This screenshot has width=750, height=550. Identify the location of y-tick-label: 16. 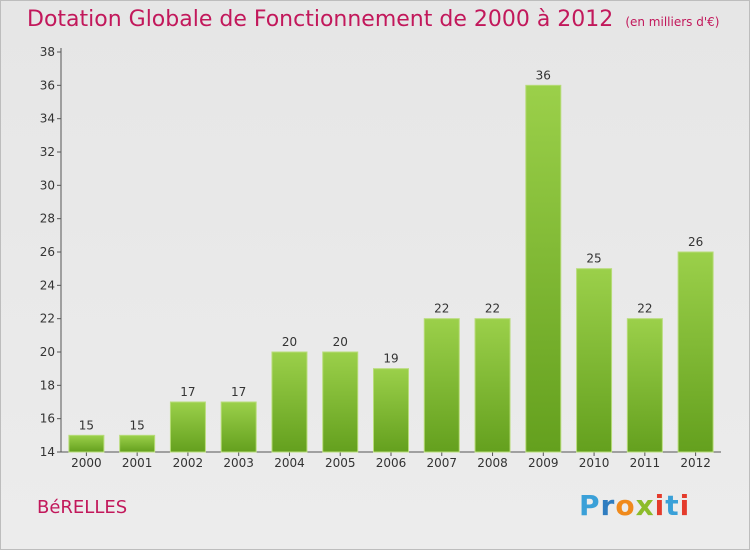
(47, 419).